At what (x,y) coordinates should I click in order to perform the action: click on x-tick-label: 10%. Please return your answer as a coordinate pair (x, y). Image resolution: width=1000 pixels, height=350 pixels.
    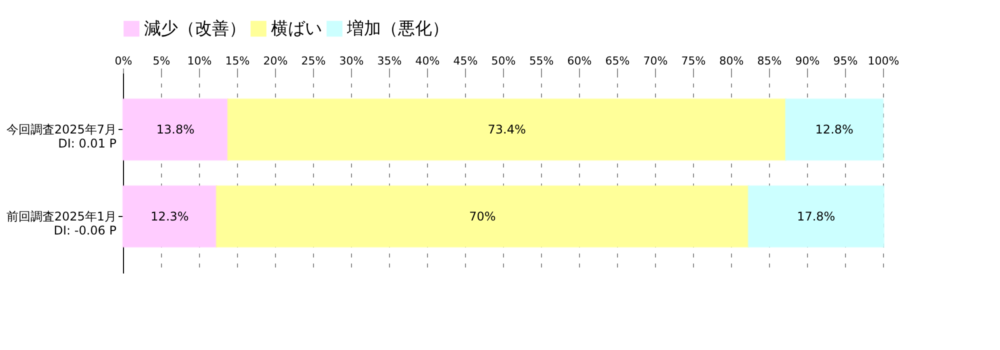
    Looking at the image, I should click on (199, 61).